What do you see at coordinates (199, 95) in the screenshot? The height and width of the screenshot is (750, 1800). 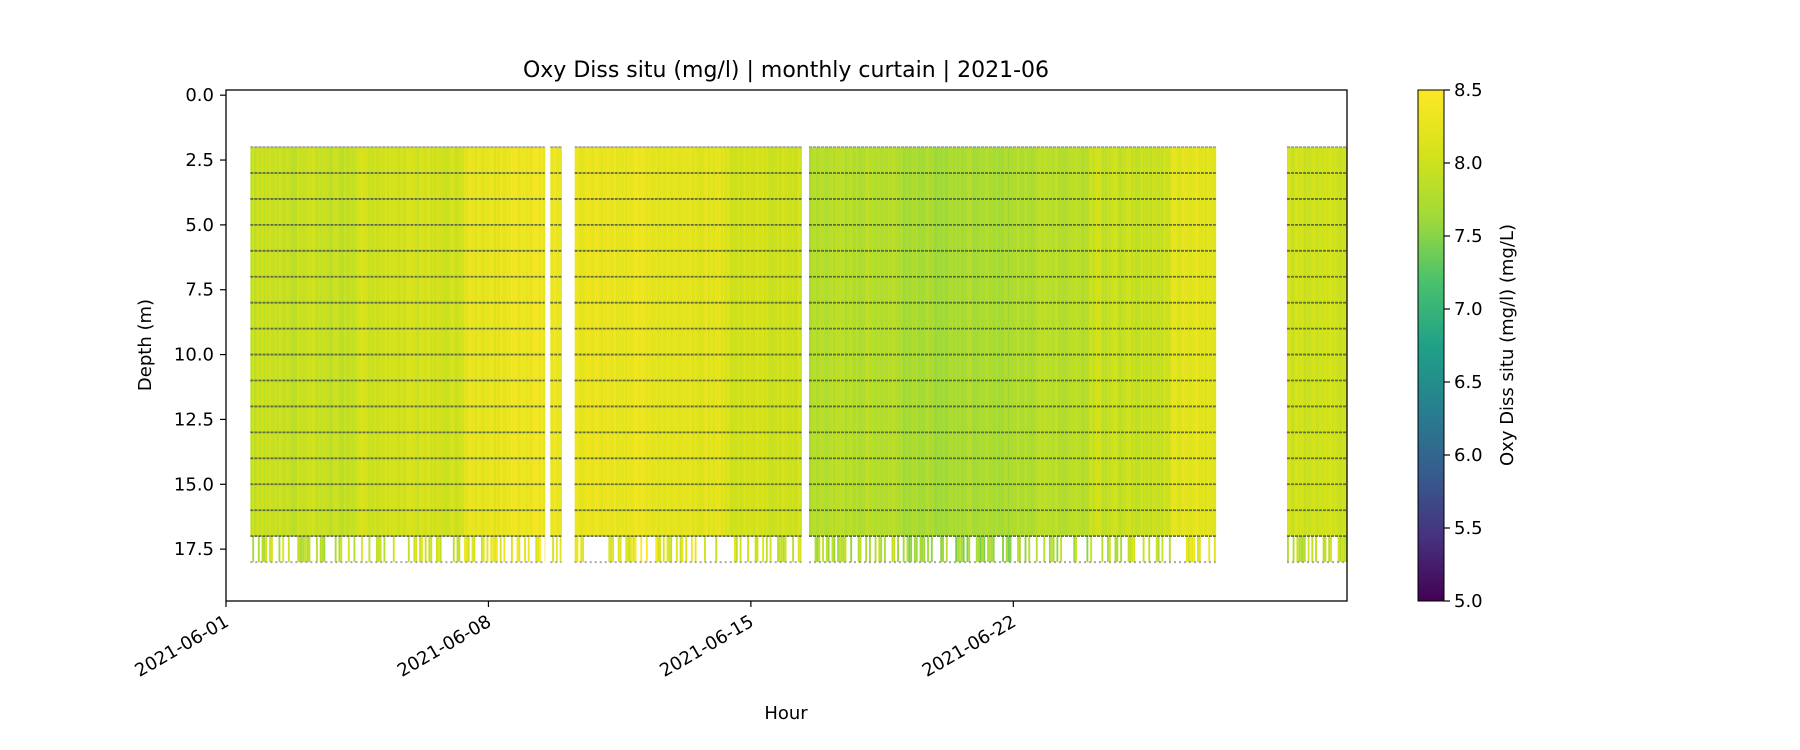 I see `y-tick-label: 0.0` at bounding box center [199, 95].